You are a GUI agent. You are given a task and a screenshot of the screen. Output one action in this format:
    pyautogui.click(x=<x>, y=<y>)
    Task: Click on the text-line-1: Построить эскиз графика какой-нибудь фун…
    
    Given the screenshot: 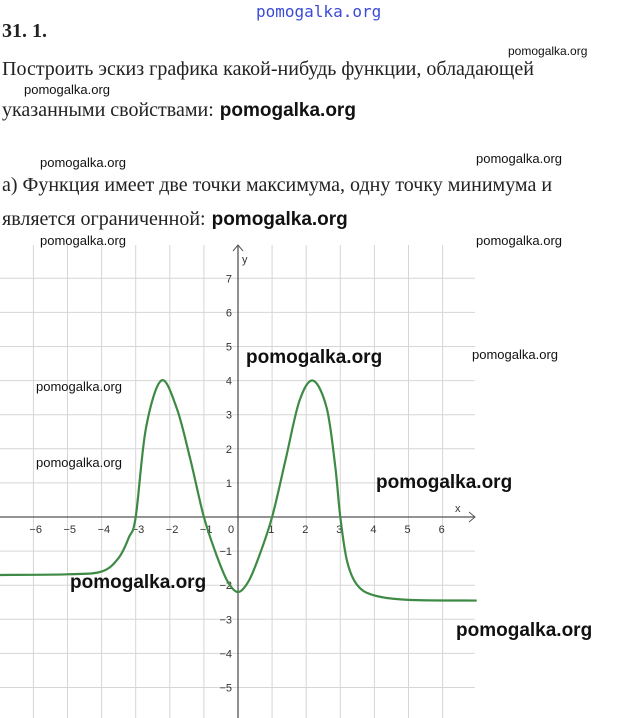 What is the action you would take?
    pyautogui.click(x=268, y=69)
    